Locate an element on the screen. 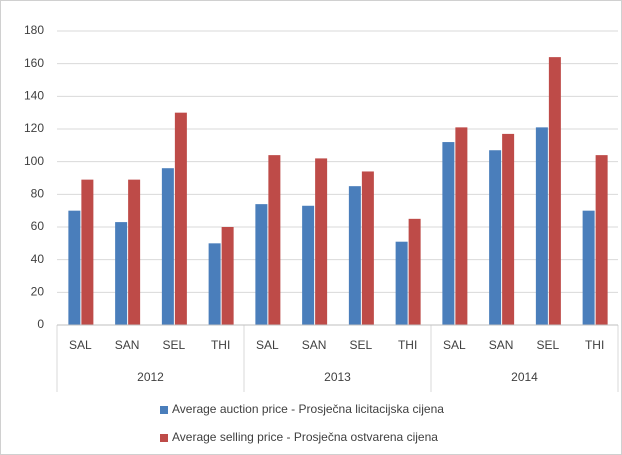 Image resolution: width=622 pixels, height=455 pixels. y-tick-label: 80 is located at coordinates (38, 194).